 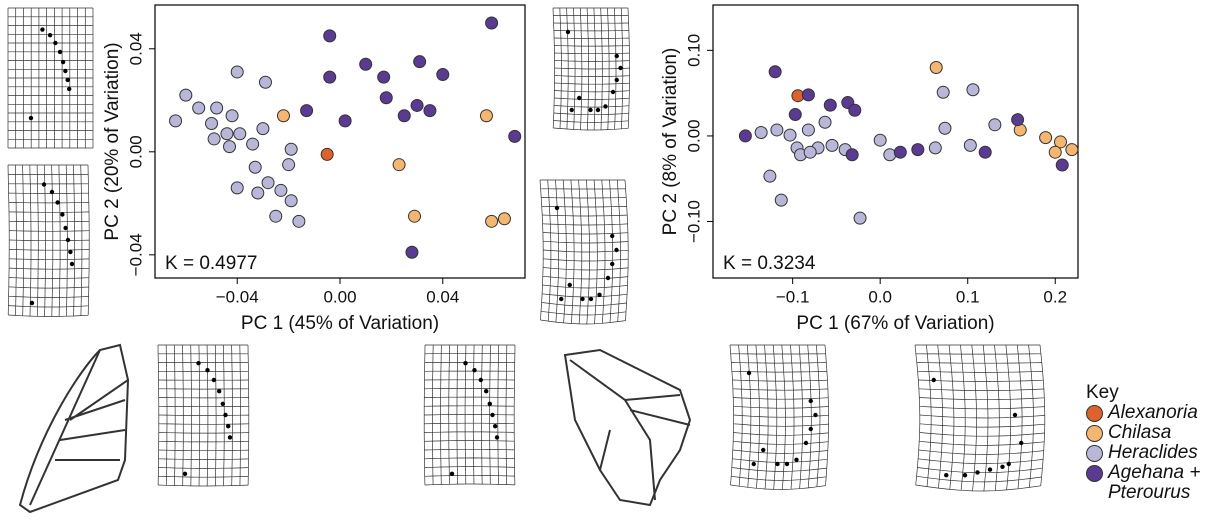 I want to click on y-tick-label: 0.10, so click(x=693, y=50).